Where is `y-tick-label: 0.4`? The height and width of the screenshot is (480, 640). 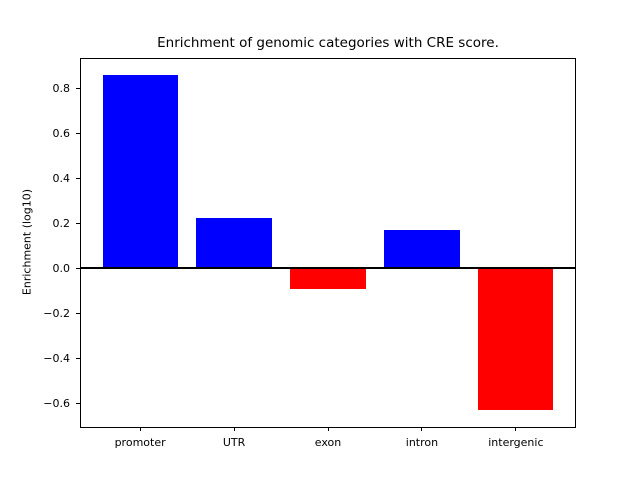
y-tick-label: 0.4 is located at coordinates (61, 178).